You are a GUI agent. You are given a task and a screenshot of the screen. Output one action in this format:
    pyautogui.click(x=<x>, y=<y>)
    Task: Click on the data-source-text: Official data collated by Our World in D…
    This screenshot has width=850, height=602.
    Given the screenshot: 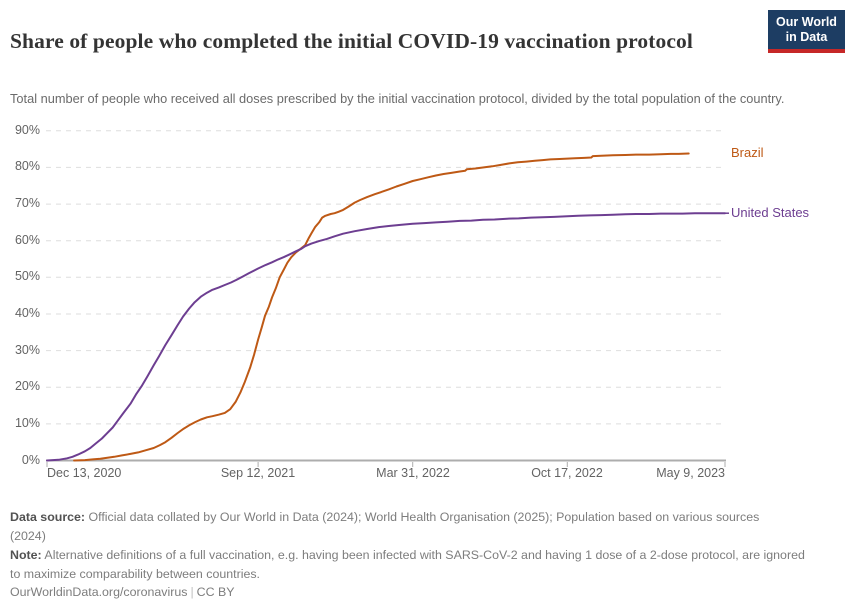 What is the action you would take?
    pyautogui.click(x=385, y=526)
    